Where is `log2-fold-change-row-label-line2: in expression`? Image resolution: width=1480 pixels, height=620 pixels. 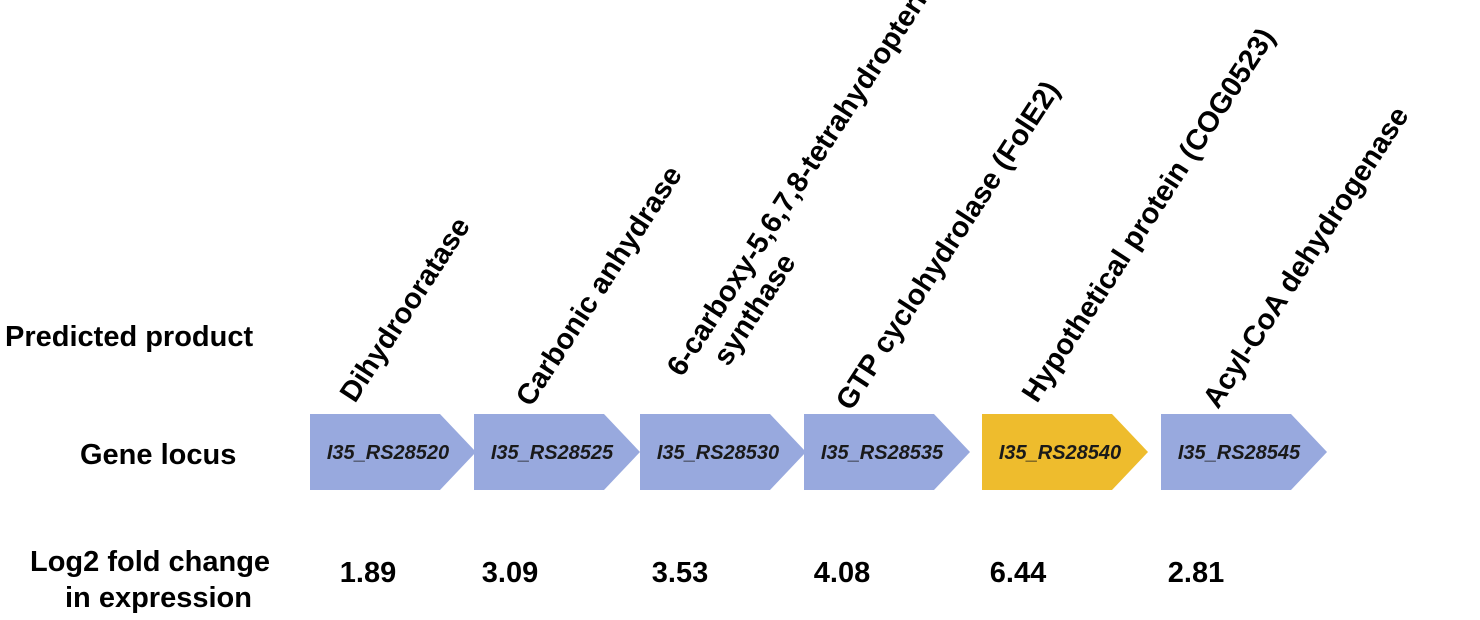
log2-fold-change-row-label-line2: in expression is located at coordinates (158, 598).